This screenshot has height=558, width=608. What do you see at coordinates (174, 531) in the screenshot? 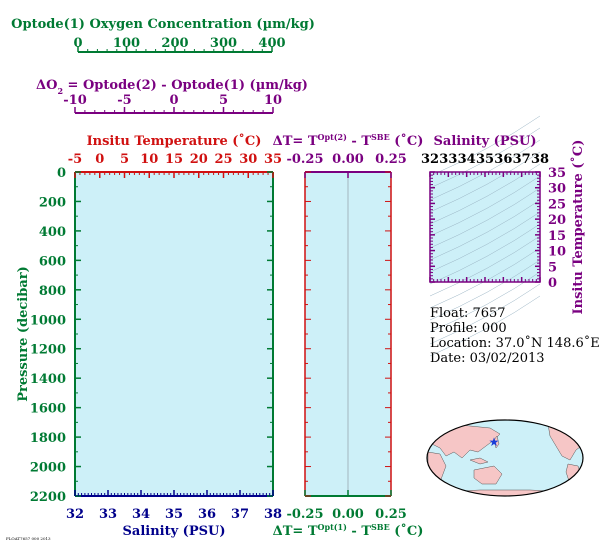
I see `salinity-axis-label: Salinity (PSU)` at bounding box center [174, 531].